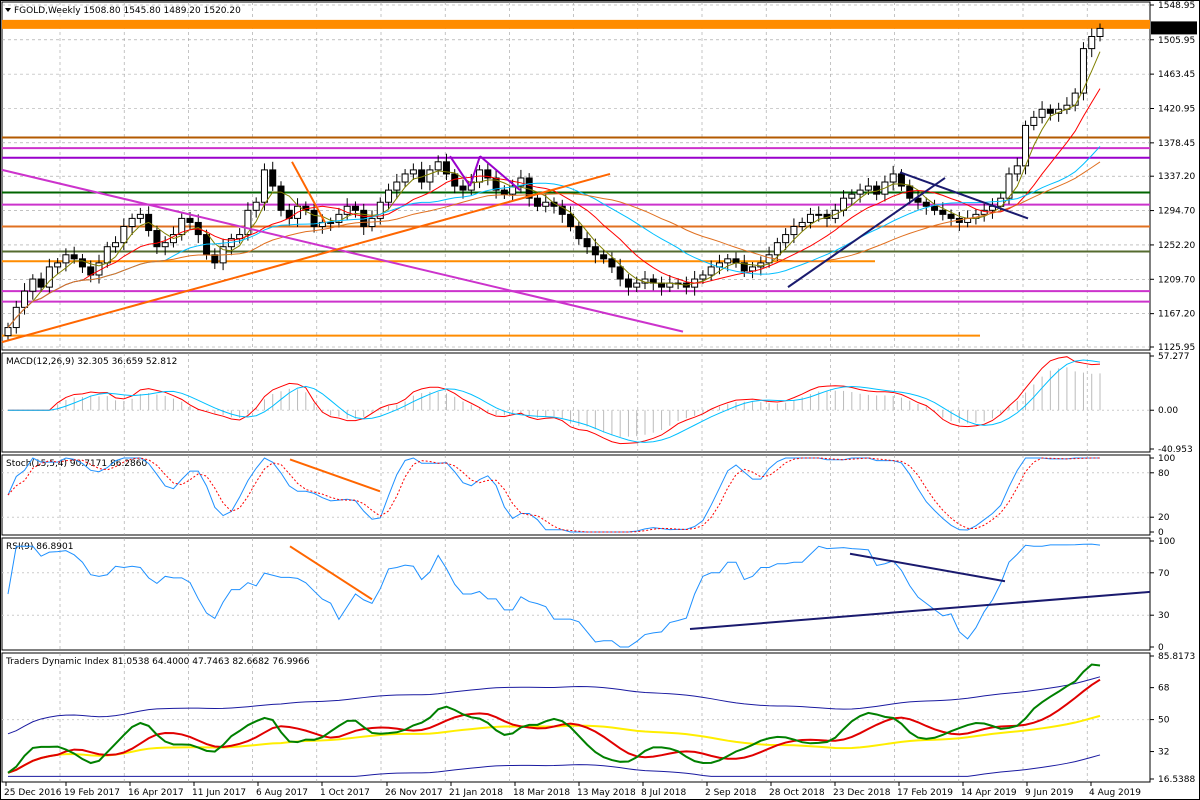 The width and height of the screenshot is (1200, 800). What do you see at coordinates (219, 793) in the screenshot?
I see `x-tick-label: 11 Jun 2017` at bounding box center [219, 793].